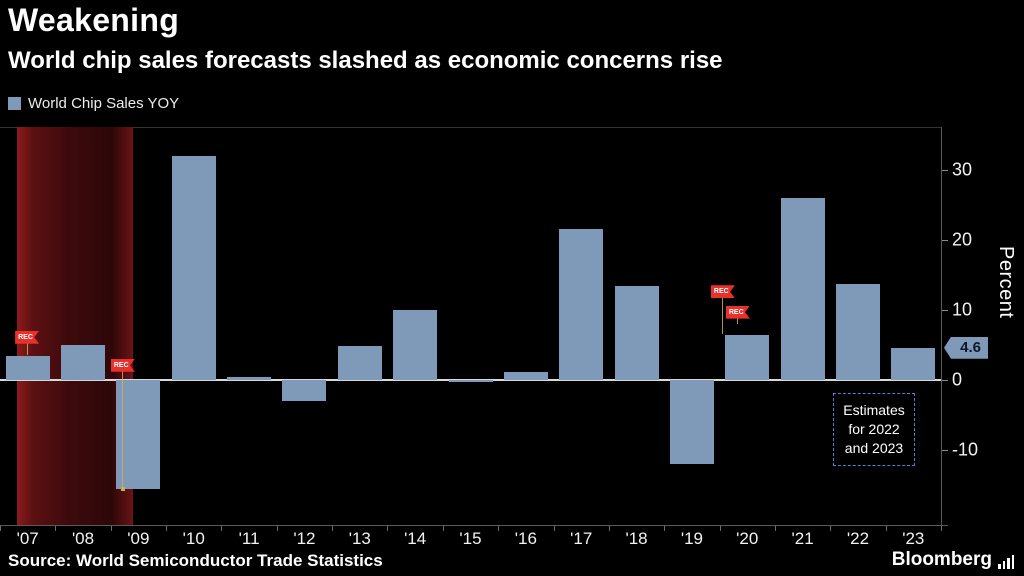 This screenshot has width=1024, height=576. What do you see at coordinates (193, 538) in the screenshot?
I see `x-axis-label-'10: '10` at bounding box center [193, 538].